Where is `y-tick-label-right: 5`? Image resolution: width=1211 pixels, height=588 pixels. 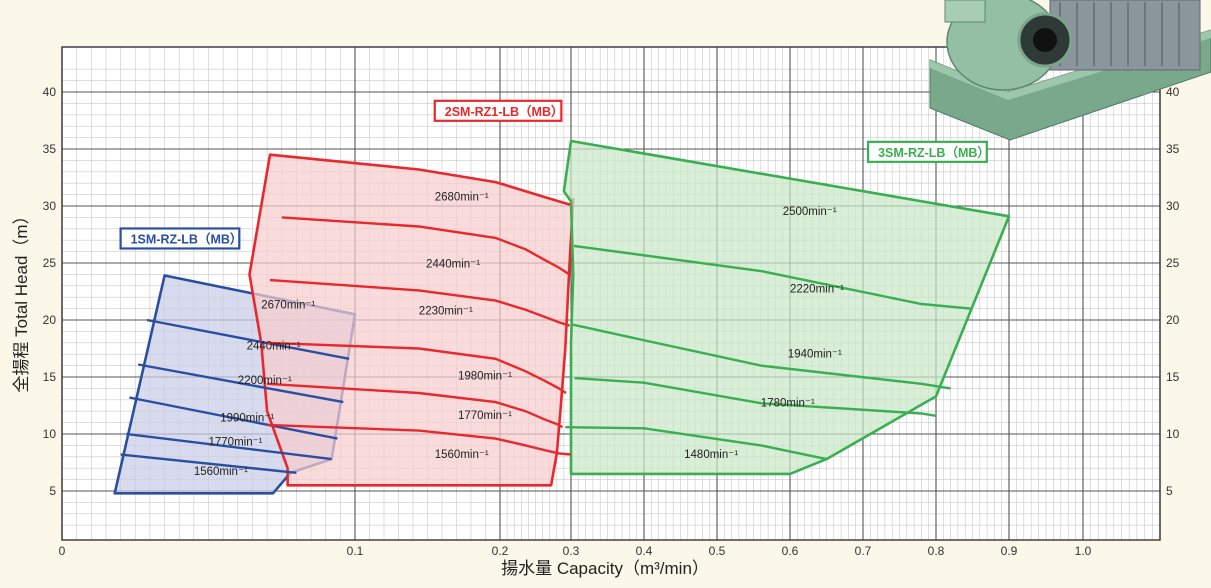
y-tick-label-right: 5 is located at coordinates (1169, 491).